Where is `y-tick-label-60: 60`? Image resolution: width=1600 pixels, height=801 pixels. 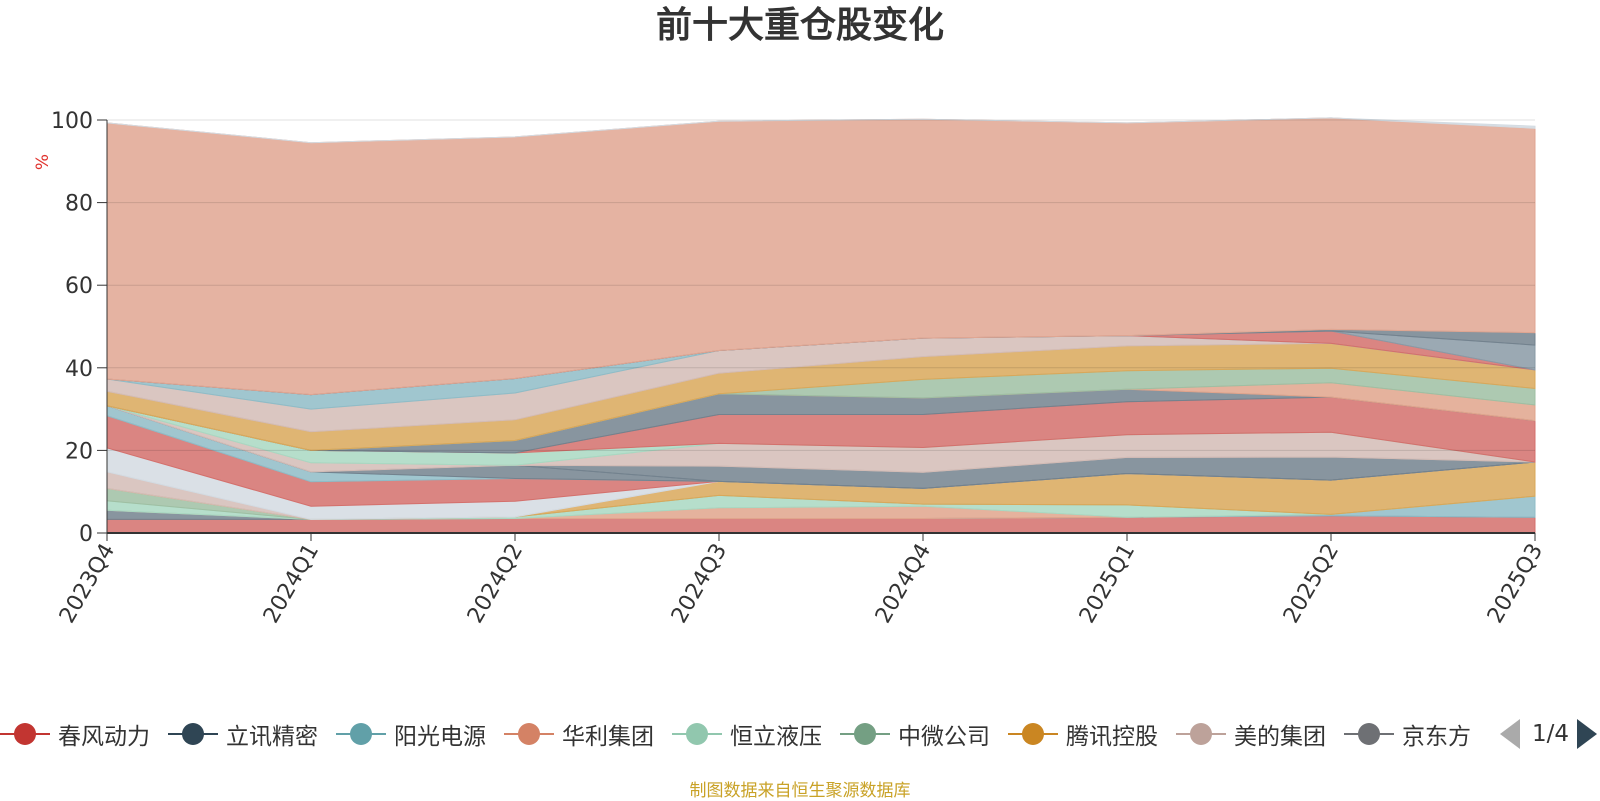 y-tick-label-60: 60 is located at coordinates (79, 286).